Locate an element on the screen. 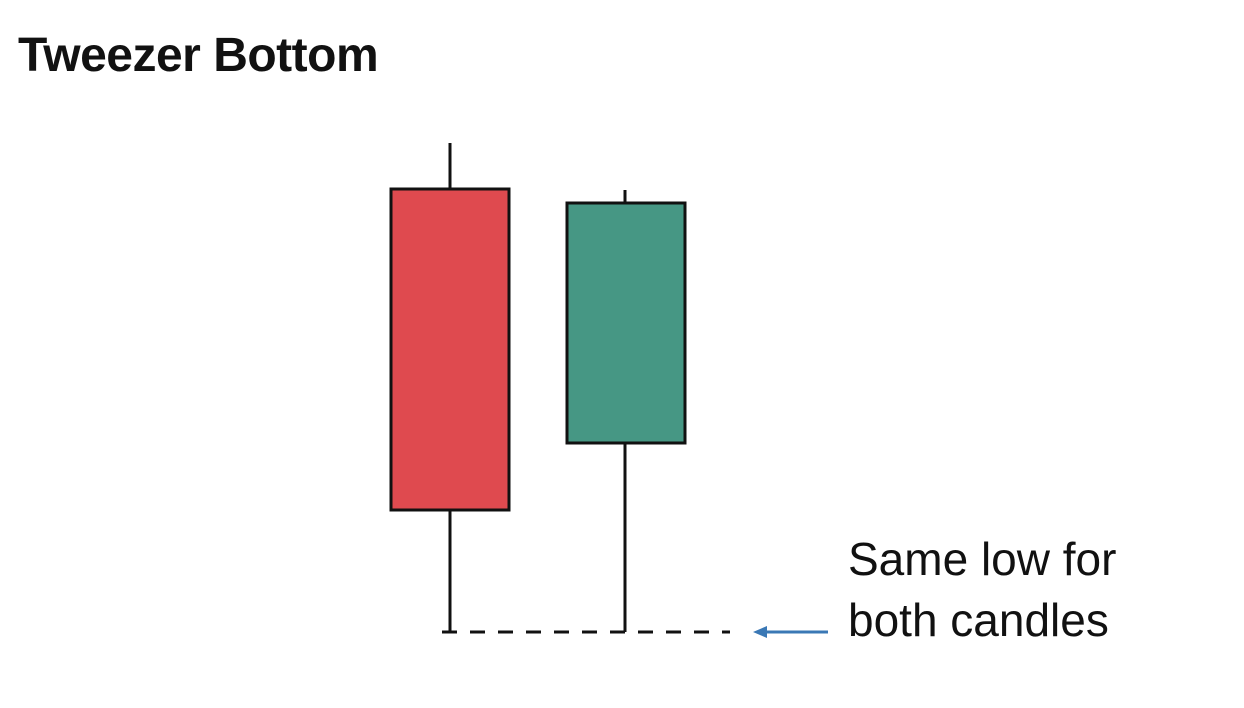  bearish-candle is located at coordinates (450, 387).